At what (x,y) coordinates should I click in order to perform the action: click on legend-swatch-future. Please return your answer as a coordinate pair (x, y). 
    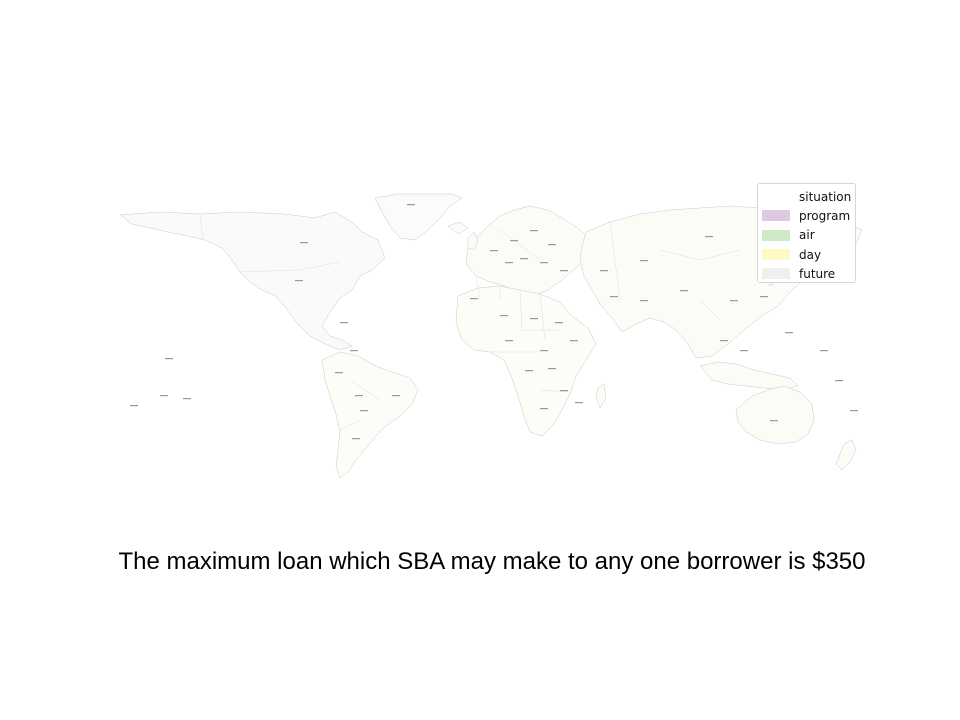
    Looking at the image, I should click on (776, 274).